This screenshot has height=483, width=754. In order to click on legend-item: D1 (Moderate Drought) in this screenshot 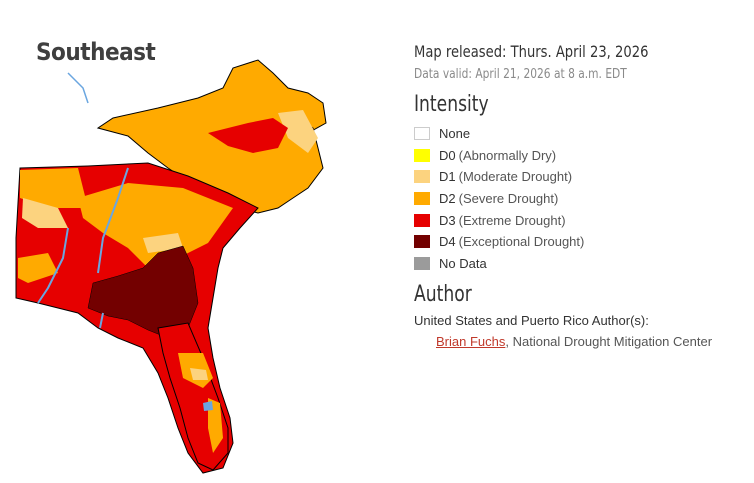, I will do `click(579, 177)`.